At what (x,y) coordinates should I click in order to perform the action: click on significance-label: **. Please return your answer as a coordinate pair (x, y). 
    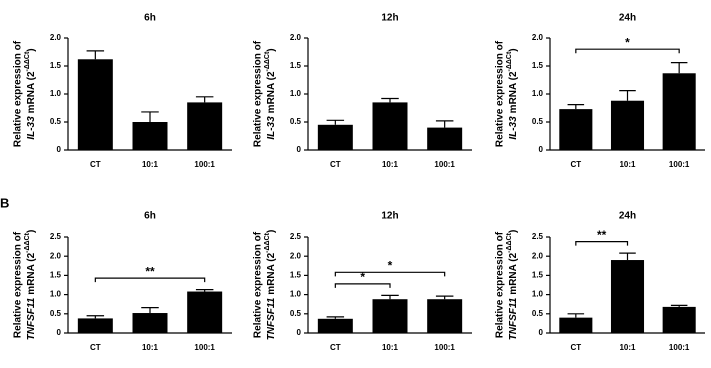
    Looking at the image, I should click on (602, 235).